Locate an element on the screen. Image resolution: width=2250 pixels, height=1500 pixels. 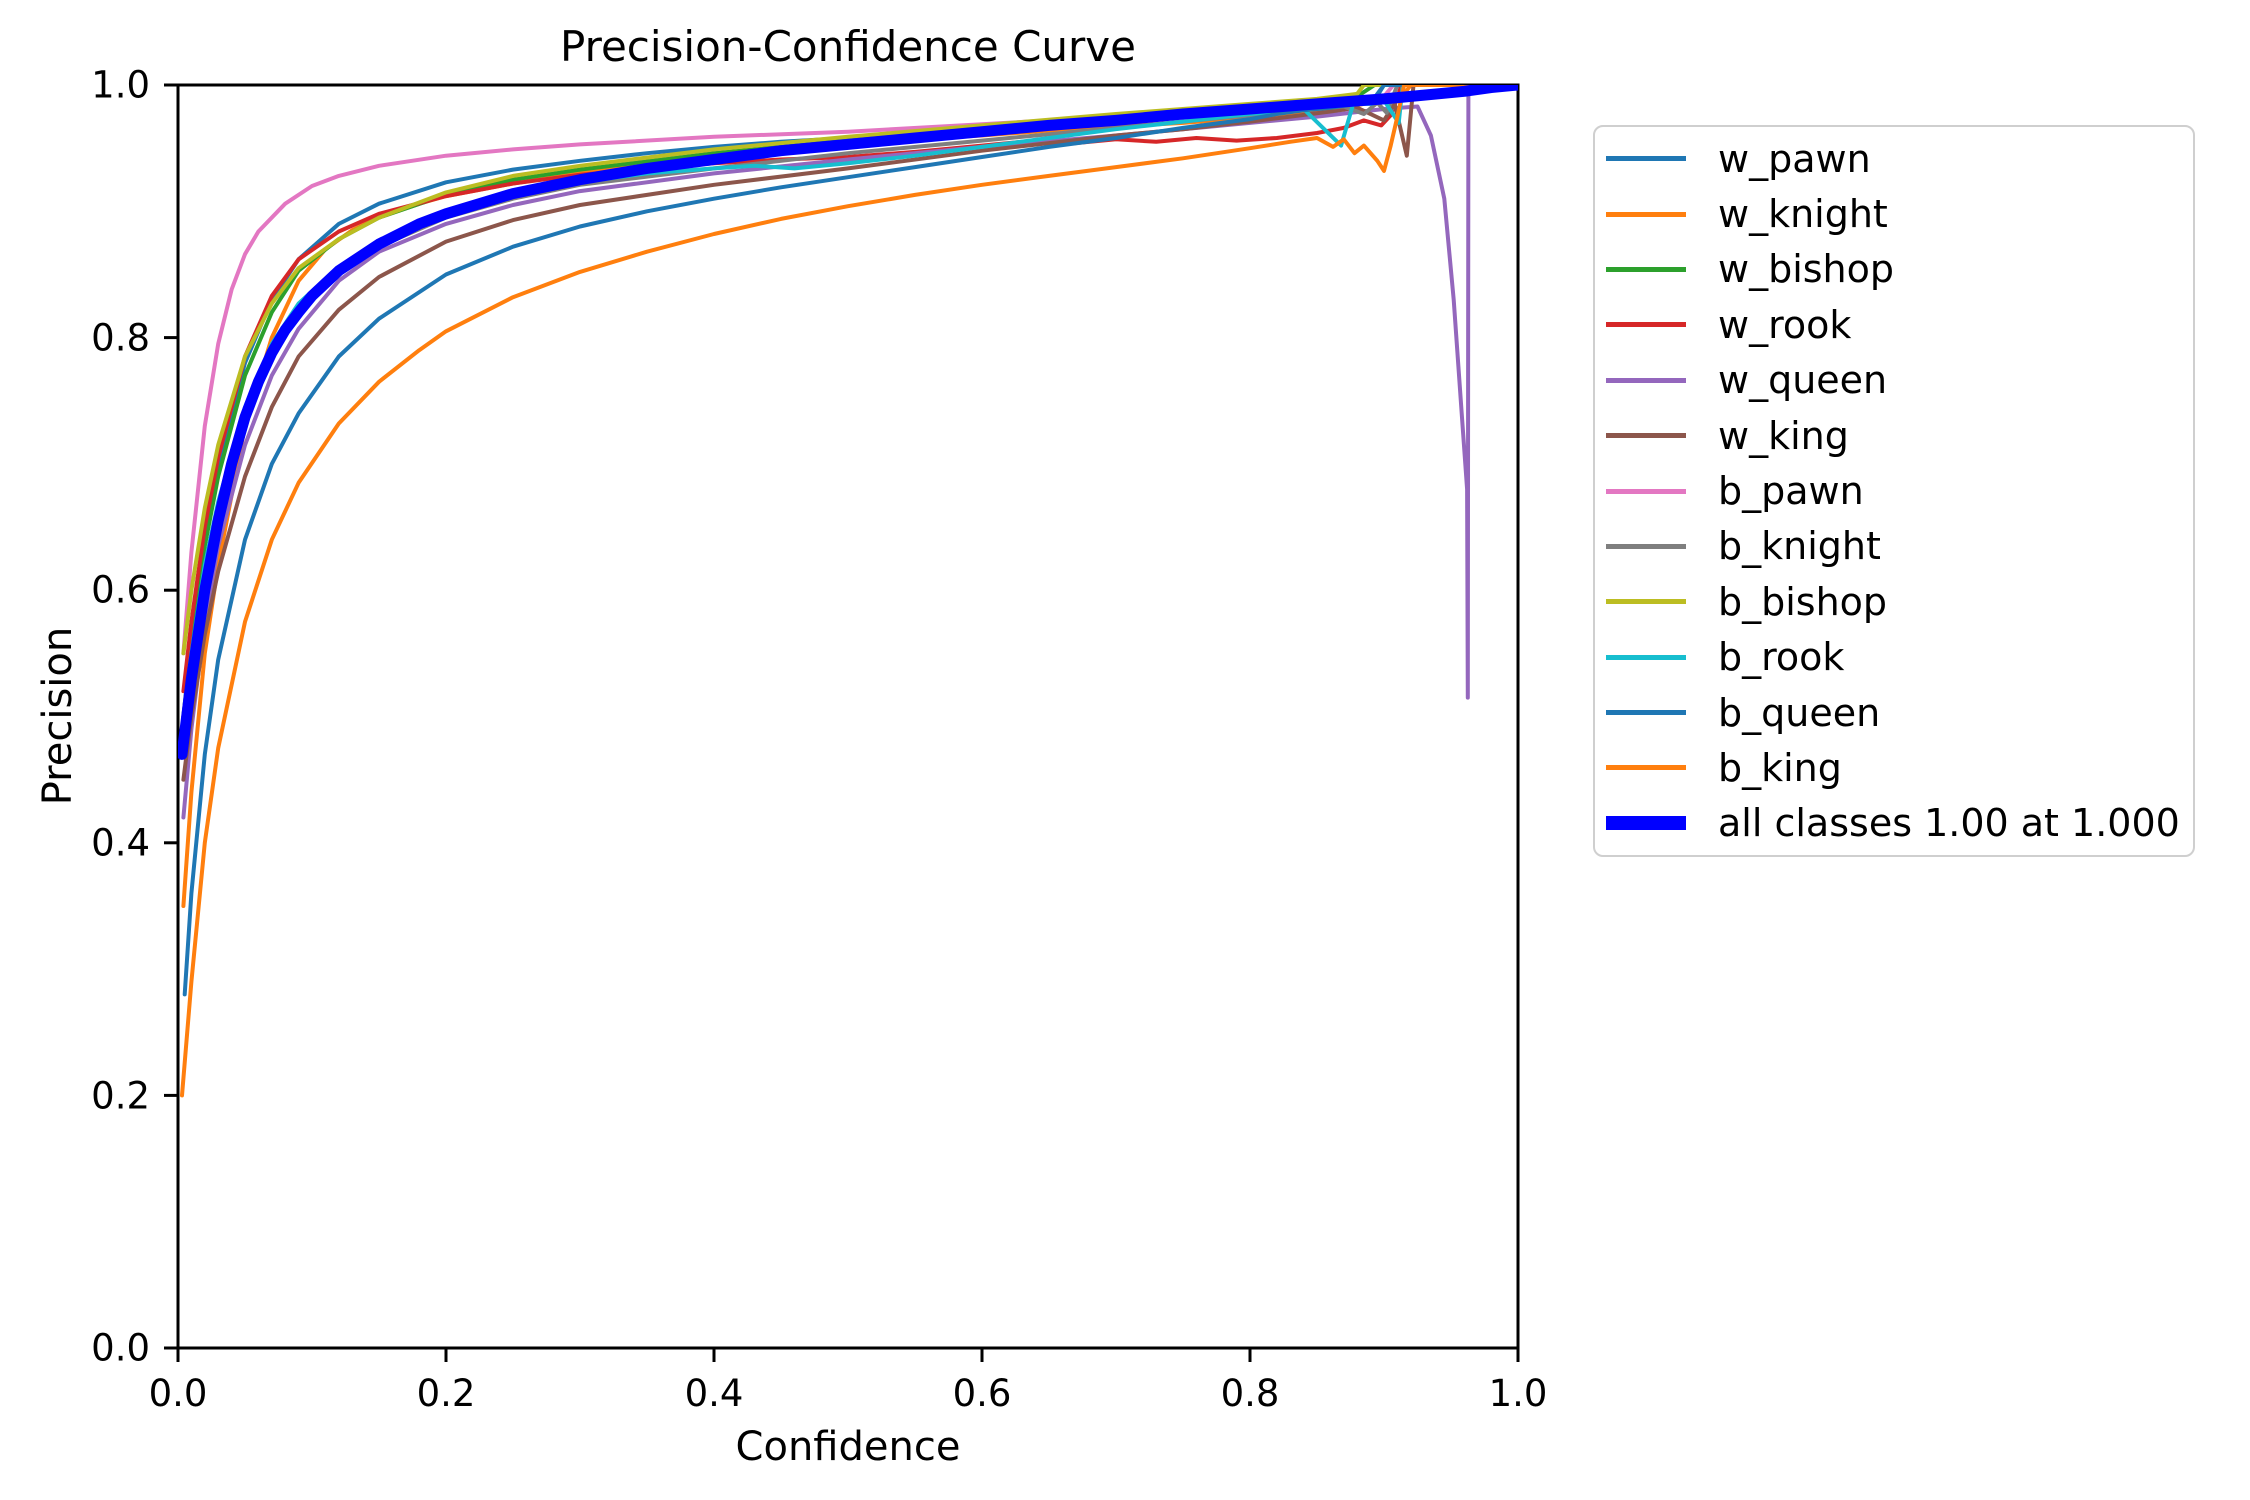
legend-item-b-pawn: b_pawn is located at coordinates (1894, 490).